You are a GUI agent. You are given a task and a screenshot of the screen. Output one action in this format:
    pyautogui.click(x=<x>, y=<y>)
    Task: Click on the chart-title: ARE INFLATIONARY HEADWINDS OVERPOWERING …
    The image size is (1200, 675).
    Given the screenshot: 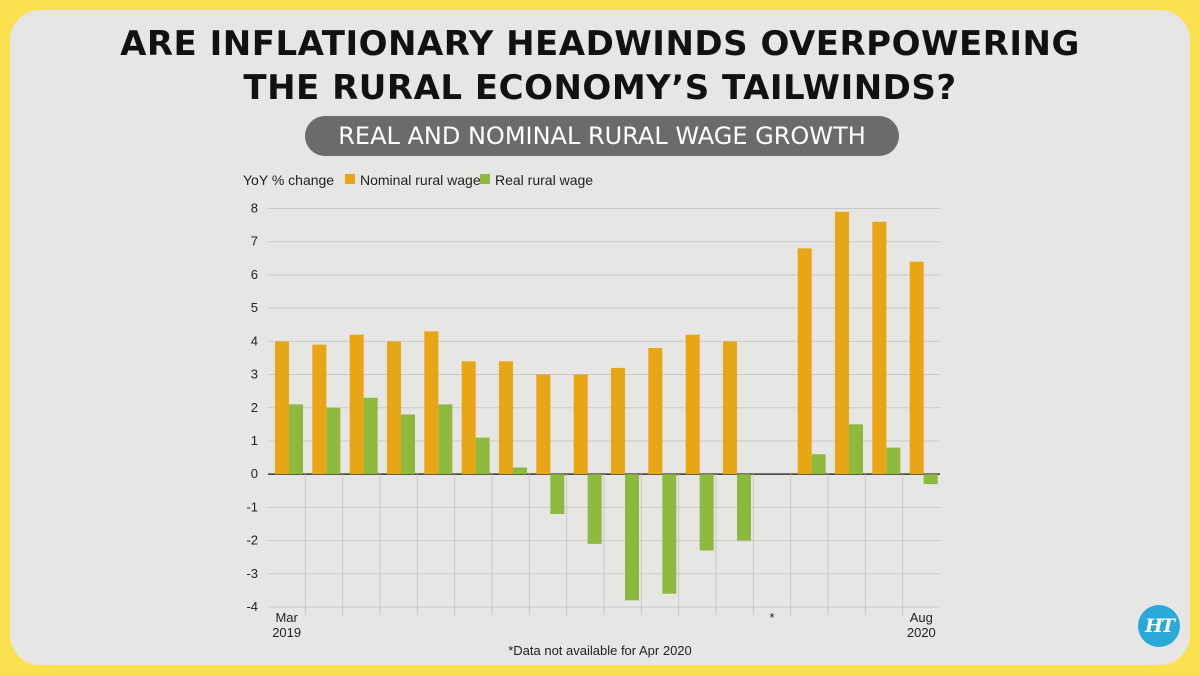 What is the action you would take?
    pyautogui.click(x=600, y=66)
    